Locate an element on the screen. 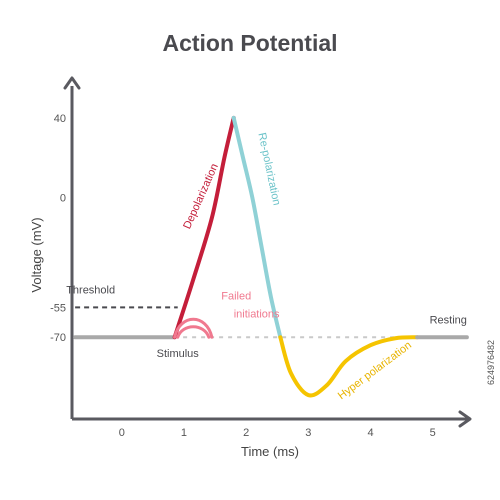  annotation-initiations: initiations is located at coordinates (257, 314).